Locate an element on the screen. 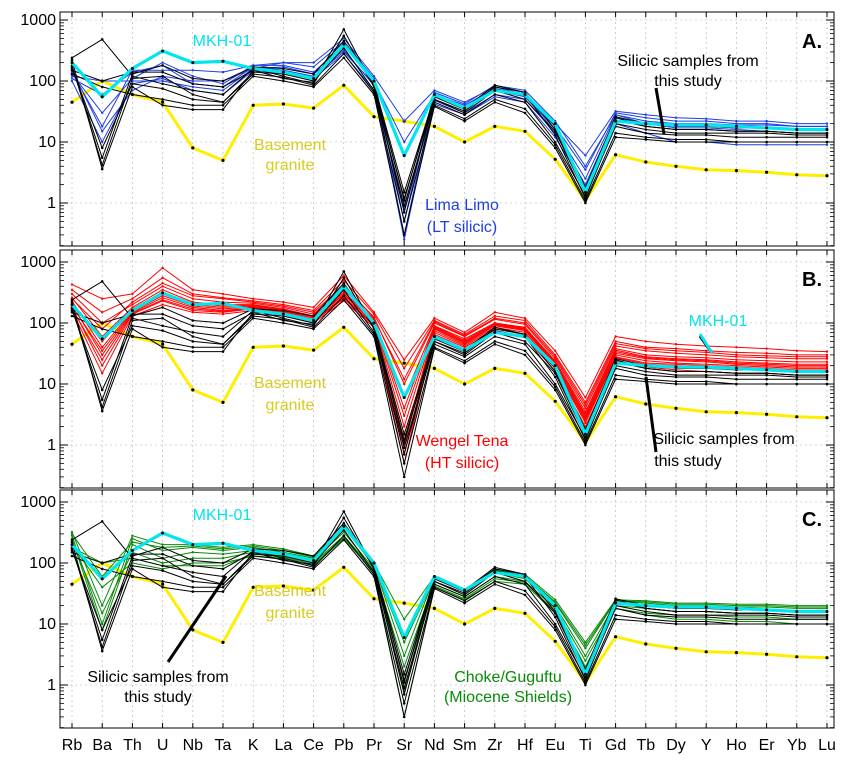  y-tick-label: 1 is located at coordinates (51, 445).